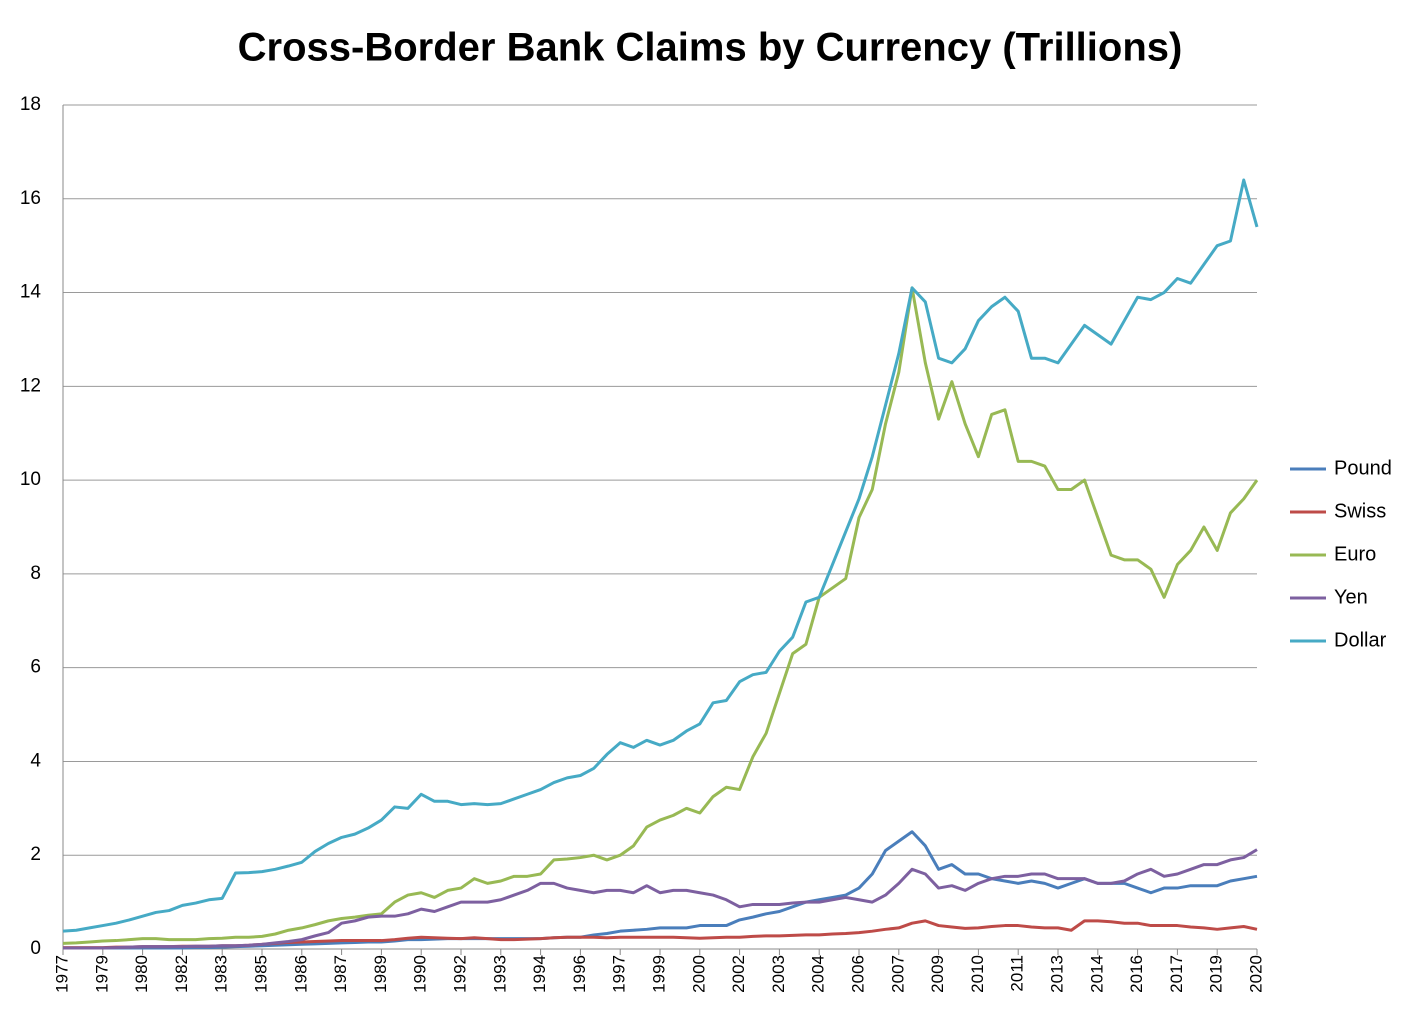 This screenshot has width=1421, height=1030. I want to click on x-tick-label: 2017, so click(1176, 974).